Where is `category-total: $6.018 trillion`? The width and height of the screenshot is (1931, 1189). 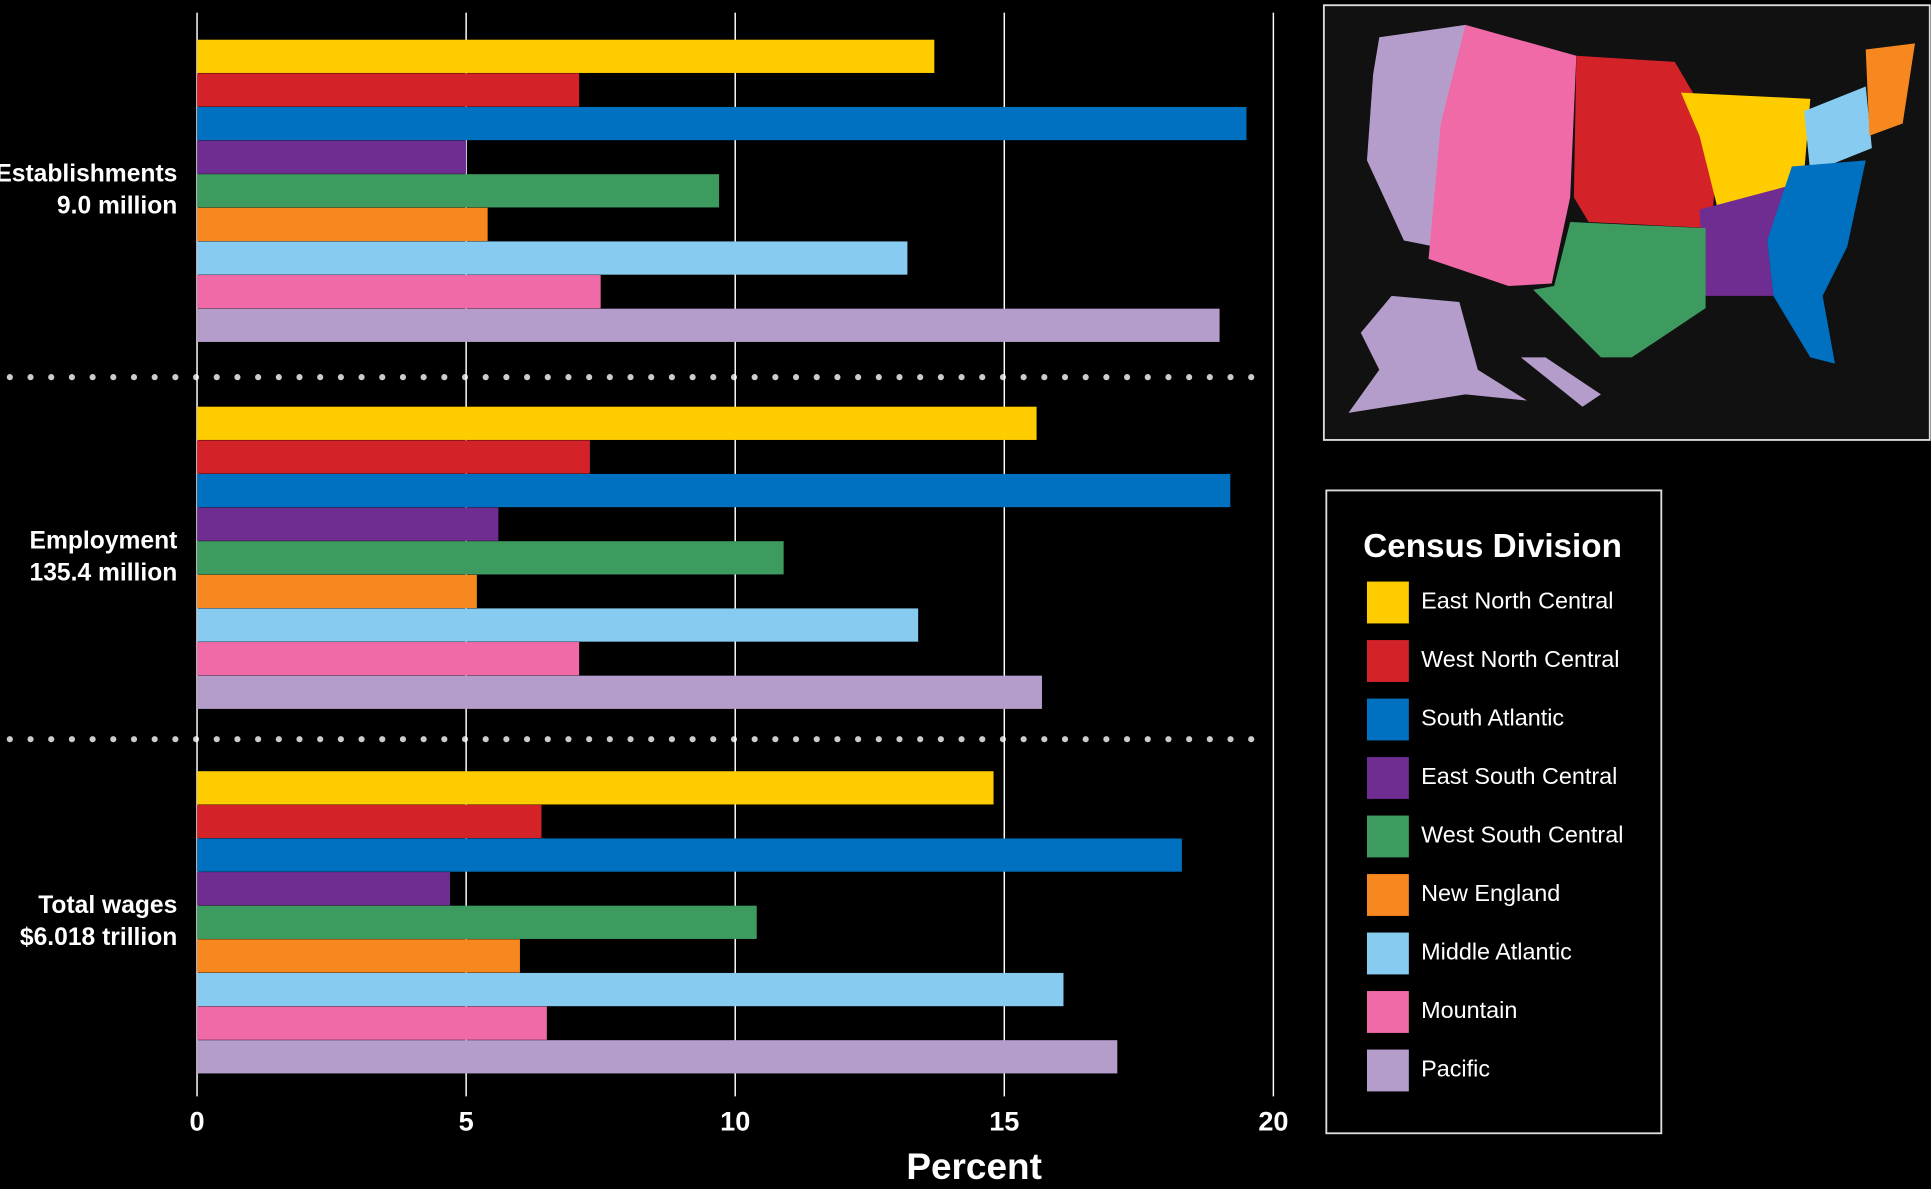
category-total: $6.018 trillion is located at coordinates (98, 937).